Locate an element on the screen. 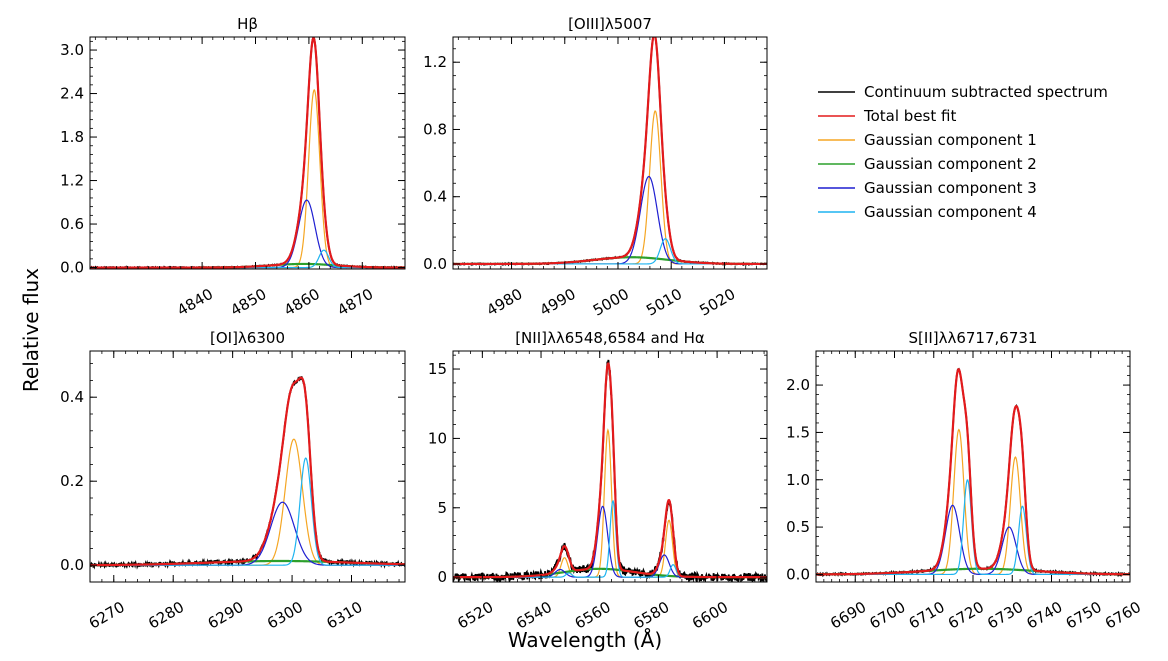  panel-title: S[II]λλ6717,6731 is located at coordinates (973, 338).